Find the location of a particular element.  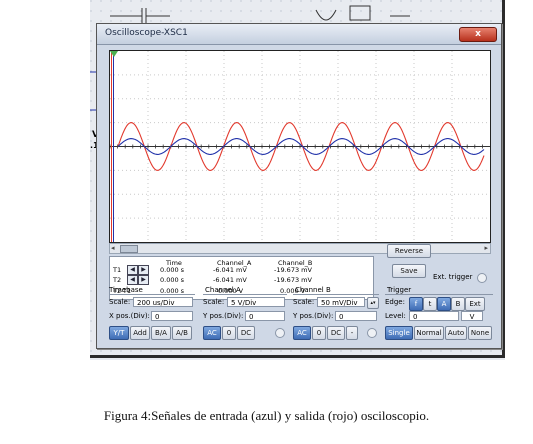

trigger-falling-edge-button: t is located at coordinates (430, 304).